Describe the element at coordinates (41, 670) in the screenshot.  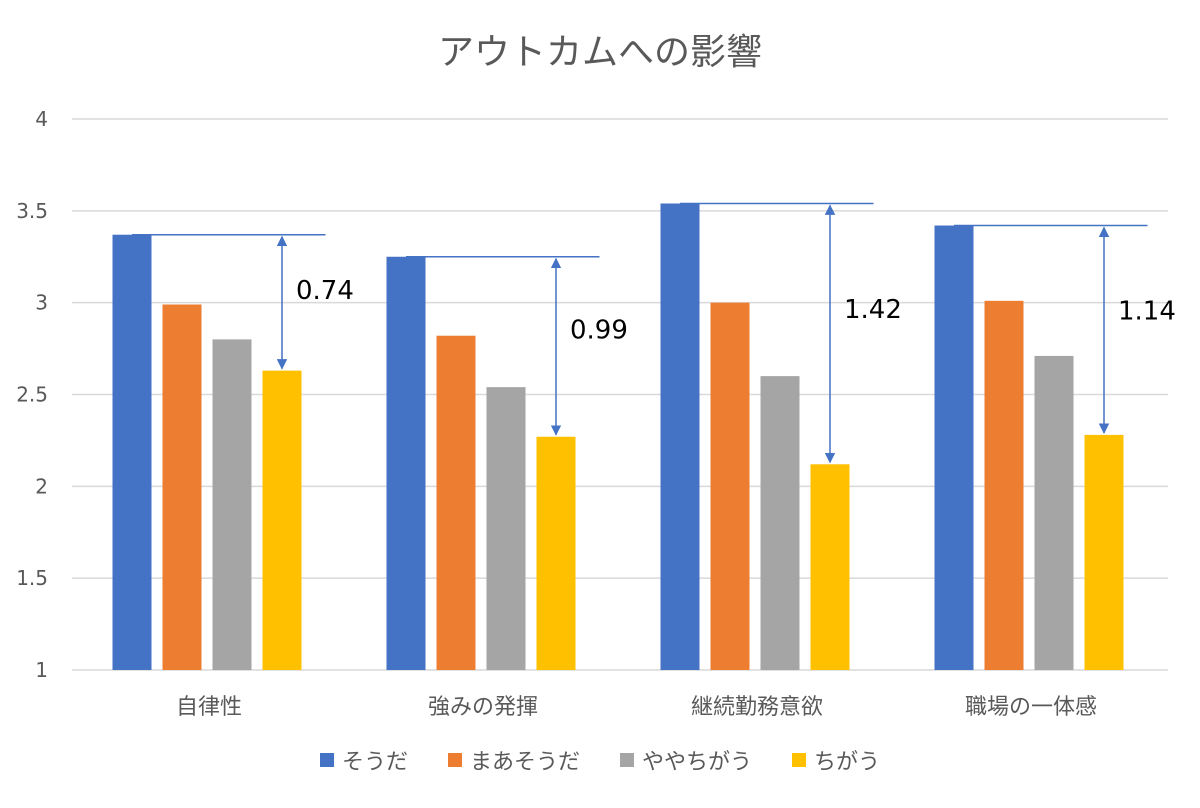
I see `y-tick-label: 1` at that location.